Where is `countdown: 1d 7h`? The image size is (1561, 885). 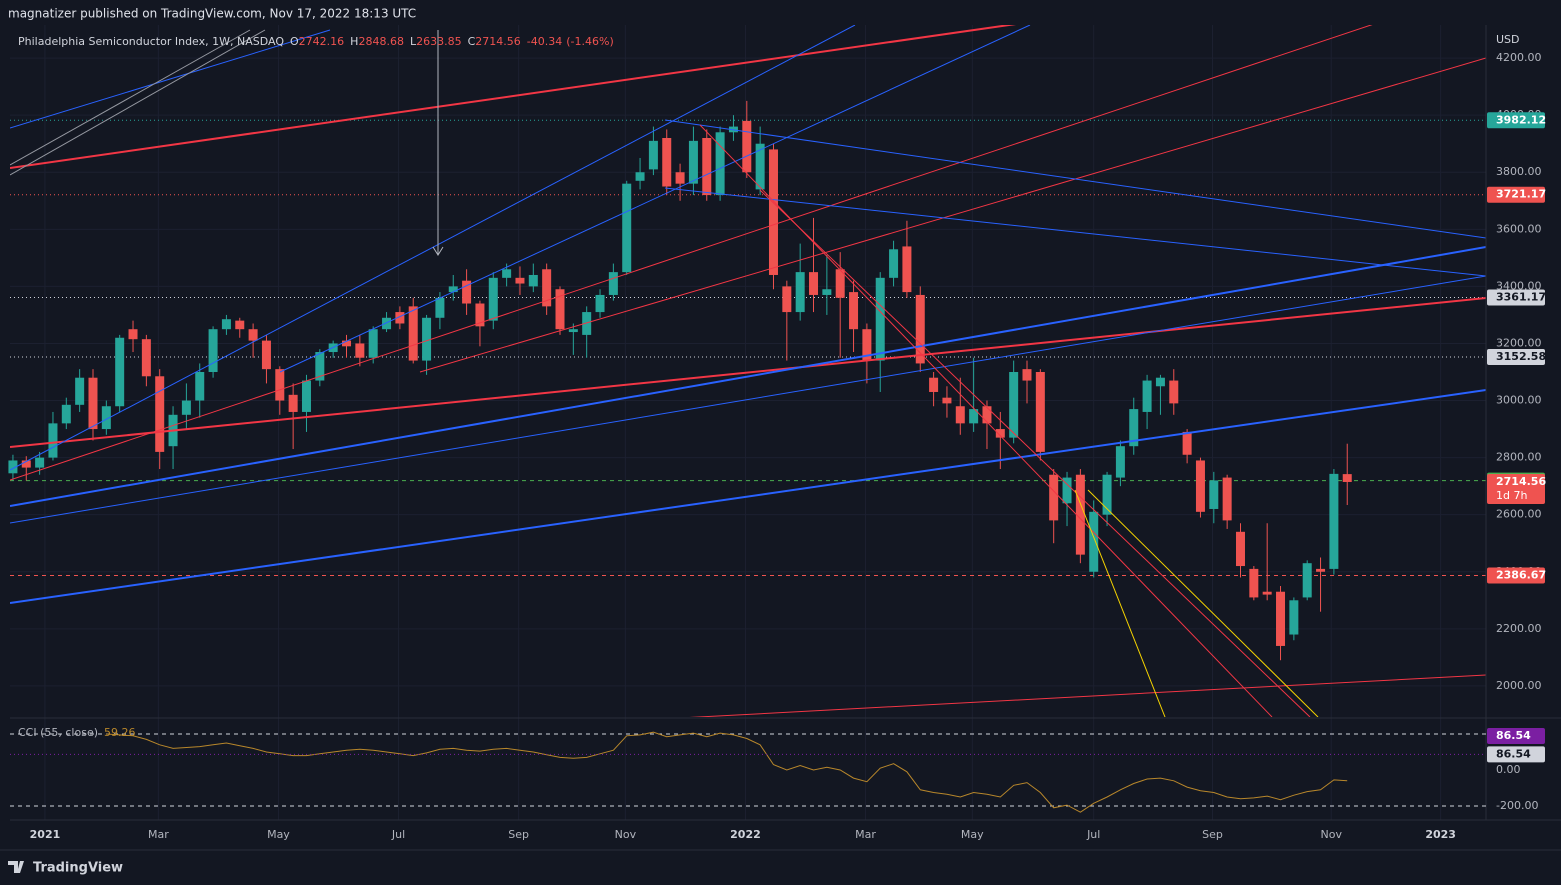 countdown: 1d 7h is located at coordinates (1511, 495).